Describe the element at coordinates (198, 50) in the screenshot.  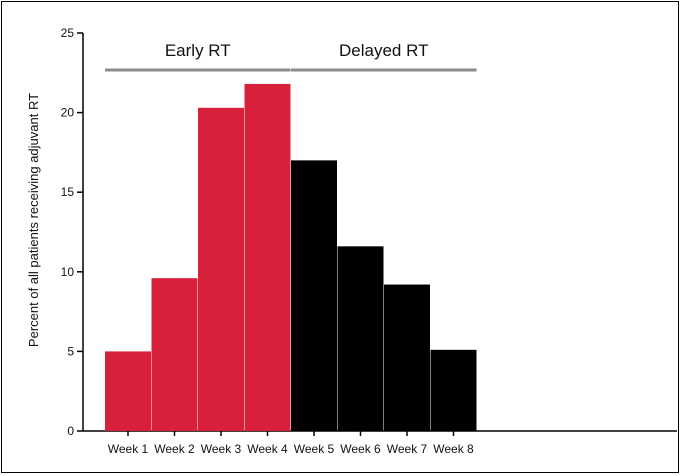
I see `group-label: Early RT` at that location.